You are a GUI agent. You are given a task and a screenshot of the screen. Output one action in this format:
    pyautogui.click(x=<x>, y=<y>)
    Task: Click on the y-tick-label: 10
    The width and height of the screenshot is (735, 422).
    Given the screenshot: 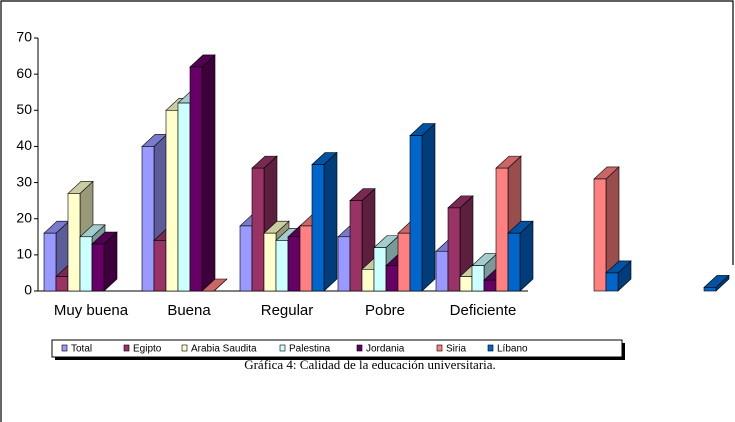 What is the action you would take?
    pyautogui.click(x=24, y=254)
    